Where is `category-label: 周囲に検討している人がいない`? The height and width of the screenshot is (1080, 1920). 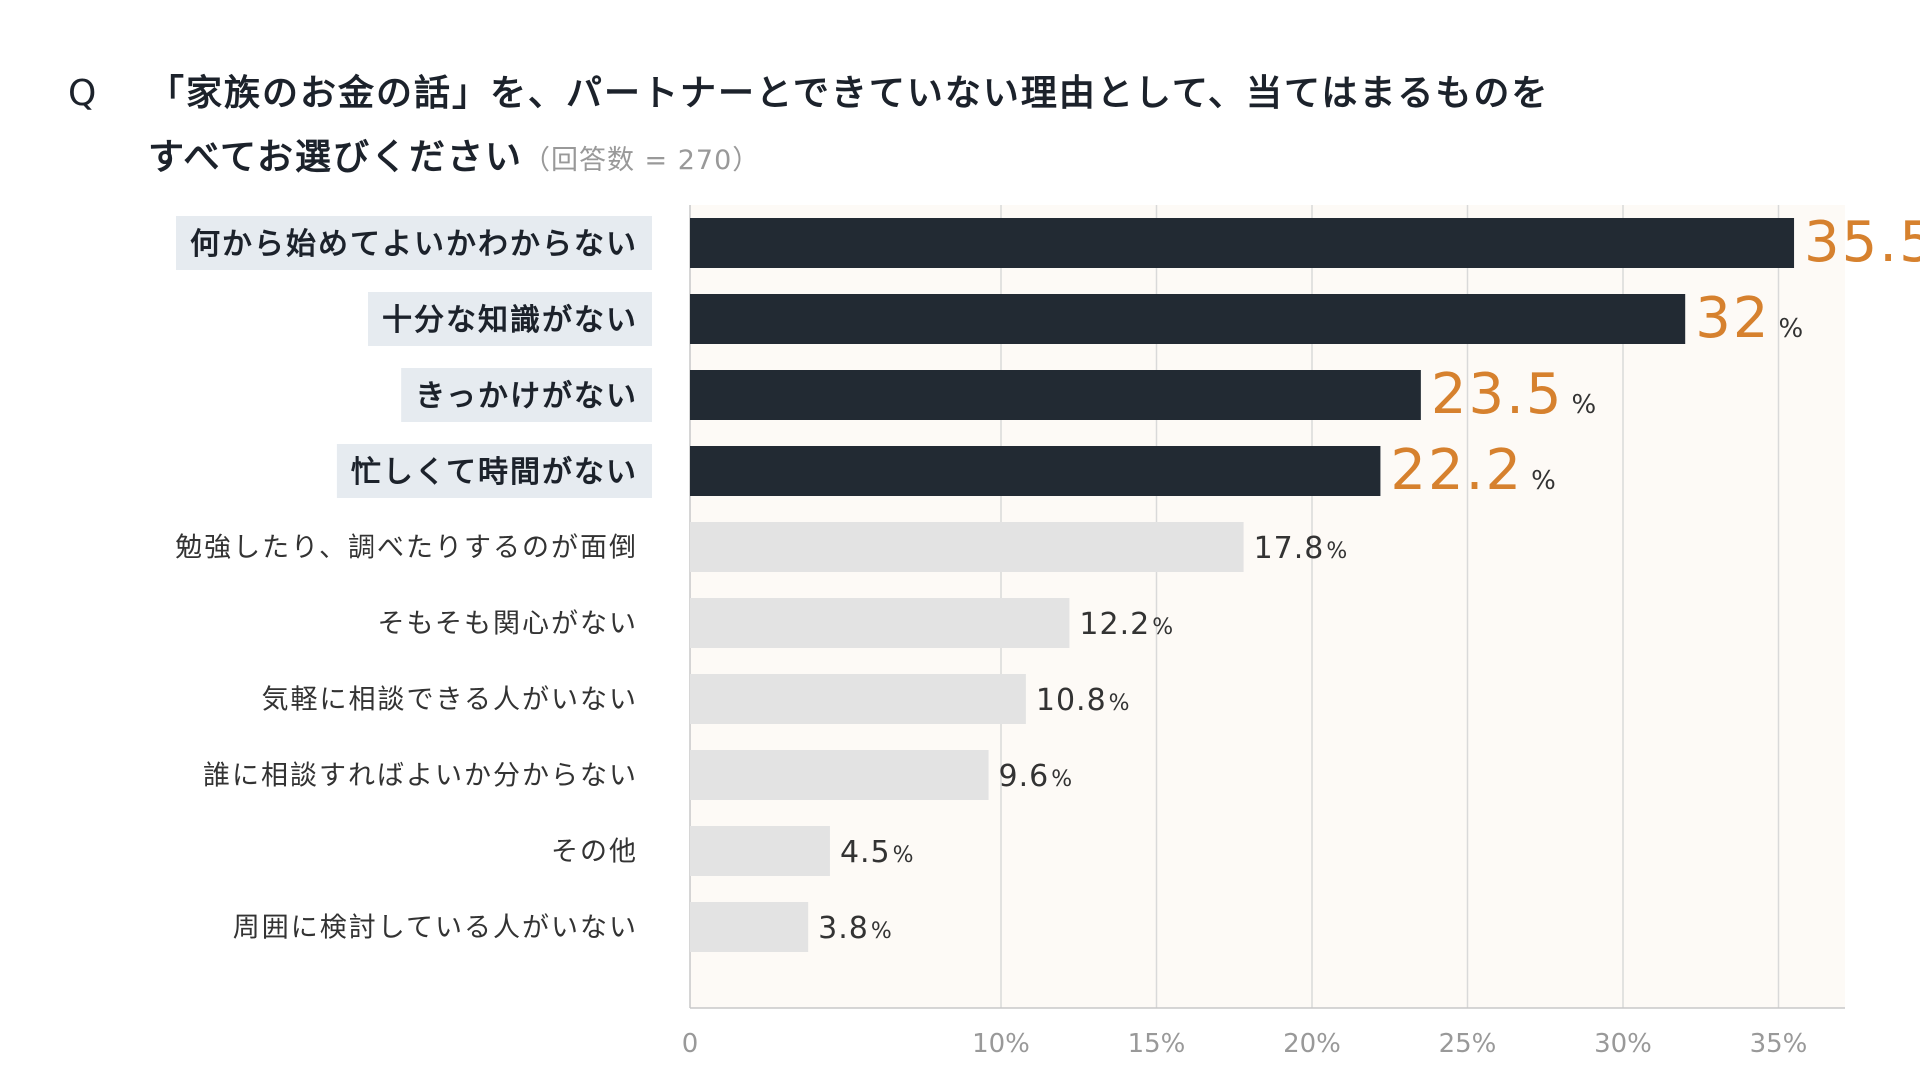
category-label: 周囲に検討している人がいない is located at coordinates (435, 928).